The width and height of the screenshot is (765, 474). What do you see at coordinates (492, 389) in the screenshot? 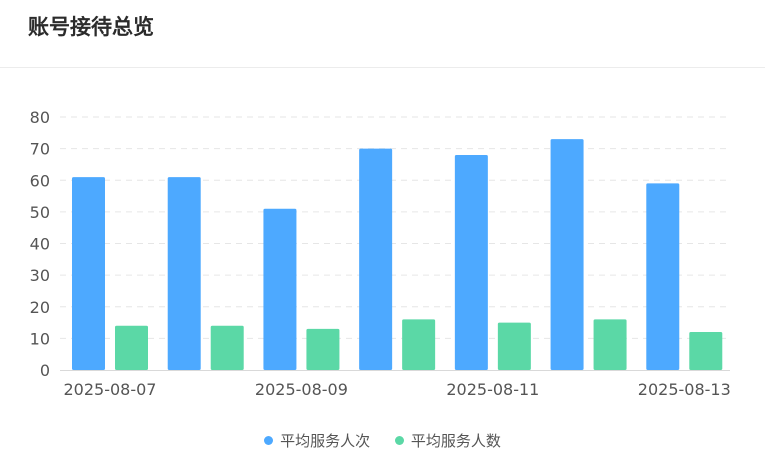
I see `x-tick-label: 2025-08-11` at bounding box center [492, 389].